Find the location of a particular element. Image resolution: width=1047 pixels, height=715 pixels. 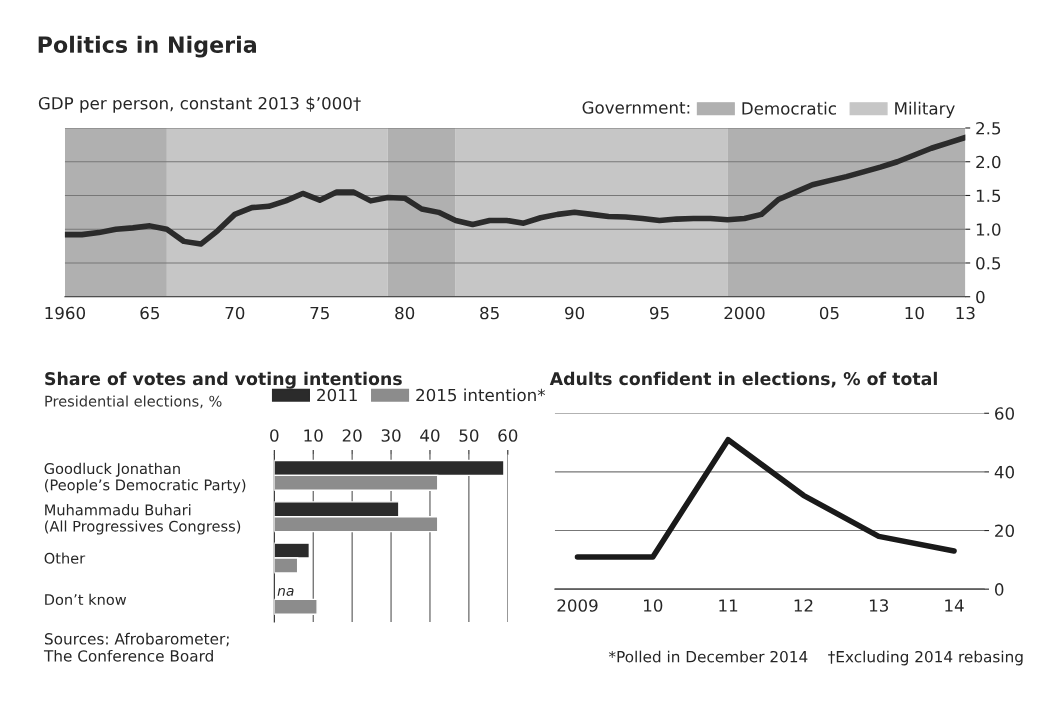

x-tick-label: 2009 is located at coordinates (577, 605).